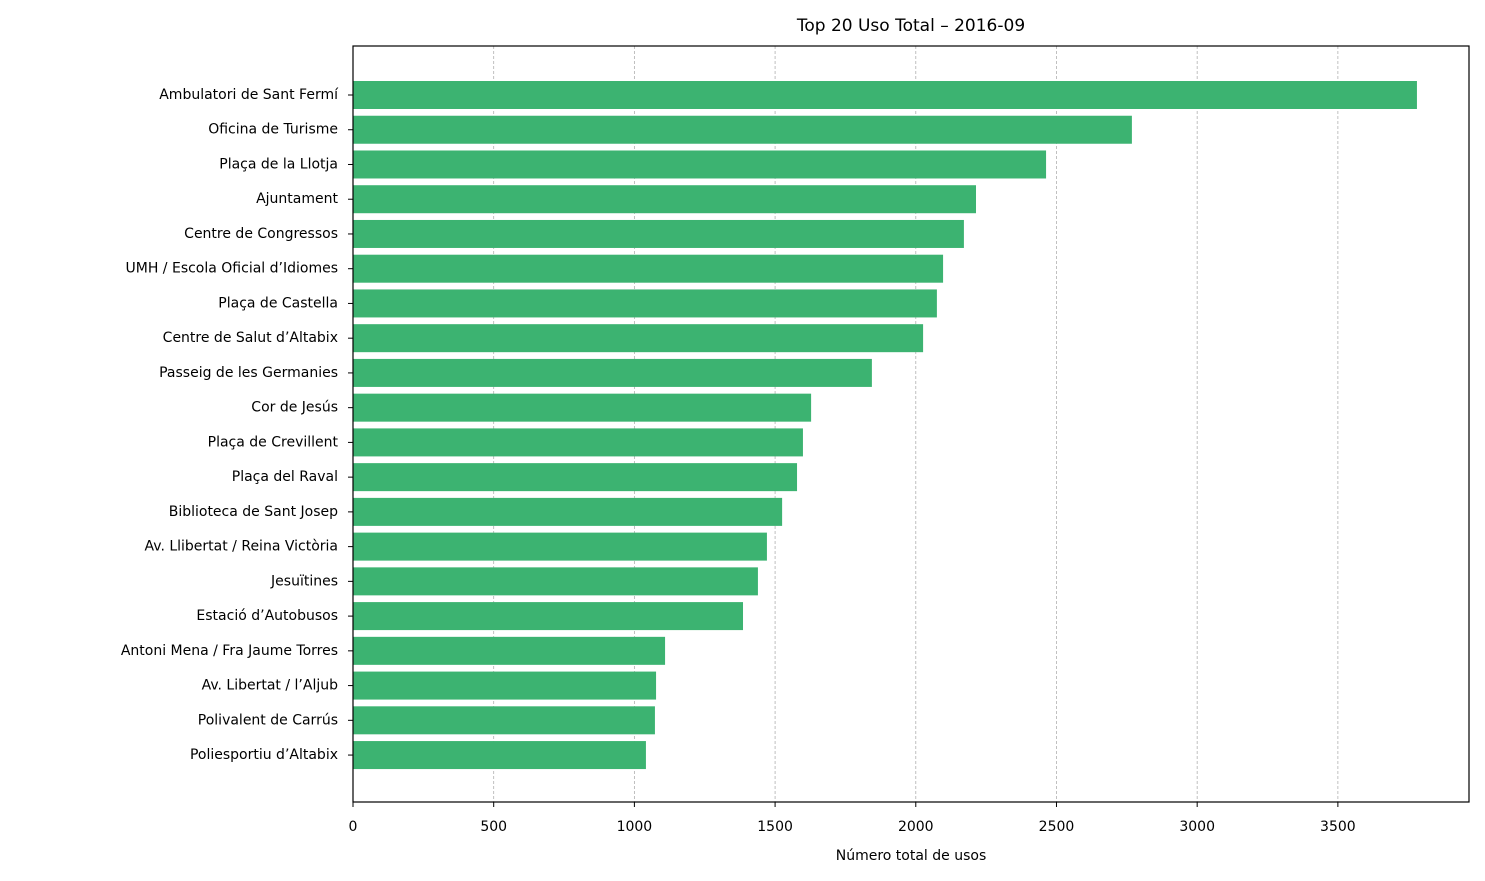  Describe the element at coordinates (1057, 827) in the screenshot. I see `x-tick-label: 2500` at that location.